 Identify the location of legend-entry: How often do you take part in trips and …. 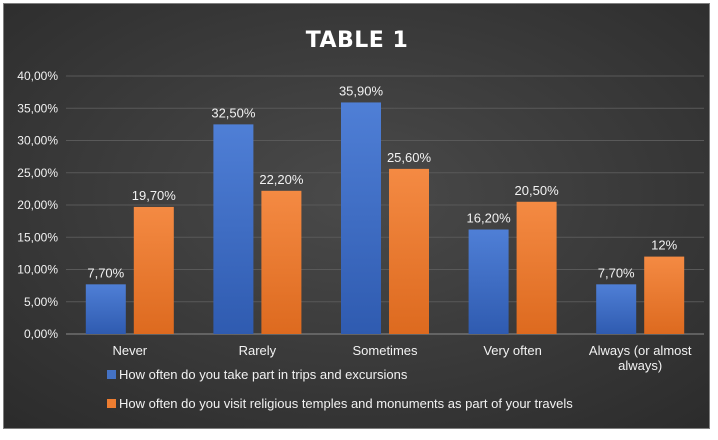
(263, 374).